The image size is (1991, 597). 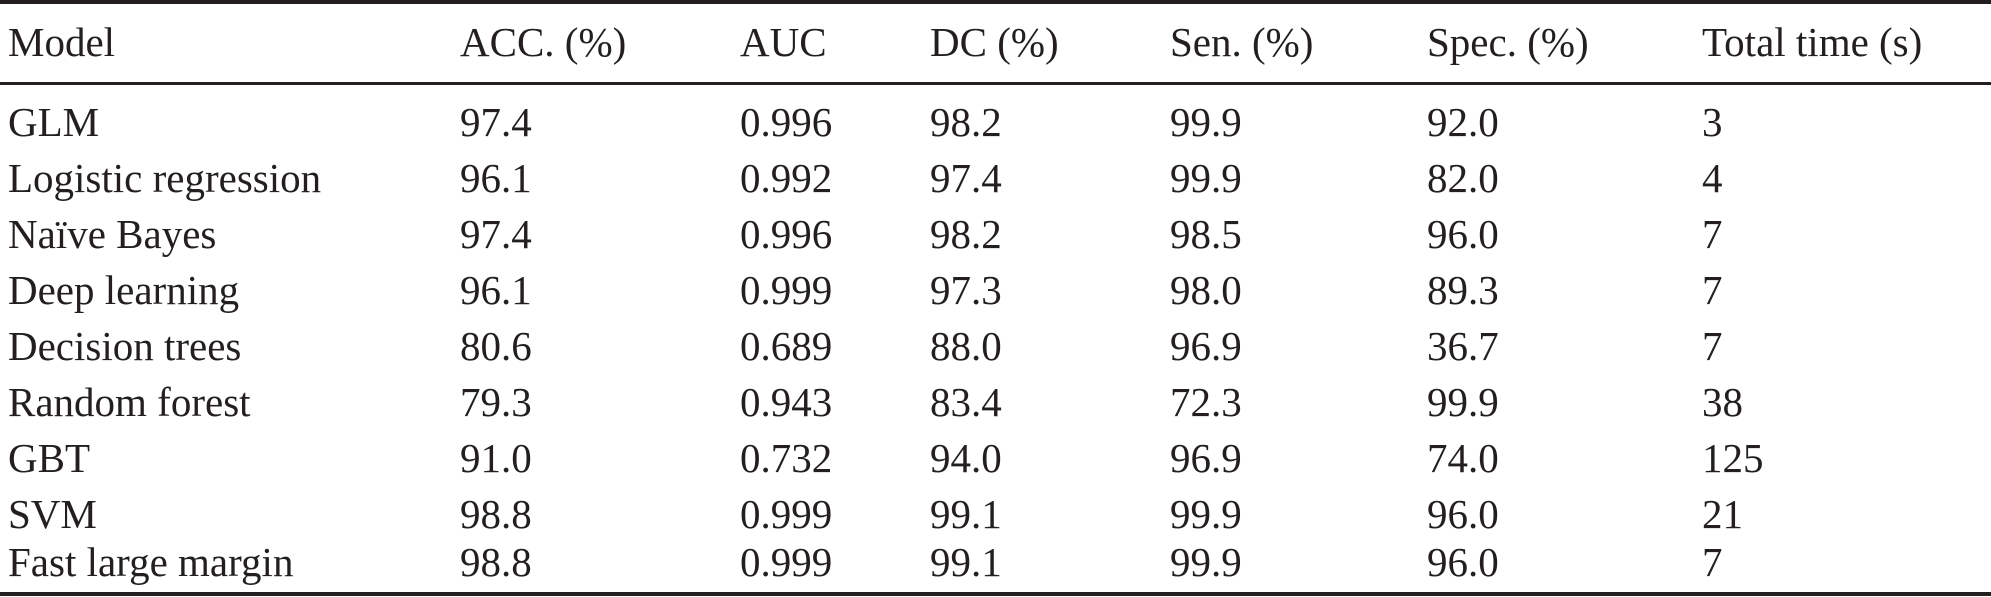 What do you see at coordinates (496, 402) in the screenshot?
I see `cell-accuracy: 79.3` at bounding box center [496, 402].